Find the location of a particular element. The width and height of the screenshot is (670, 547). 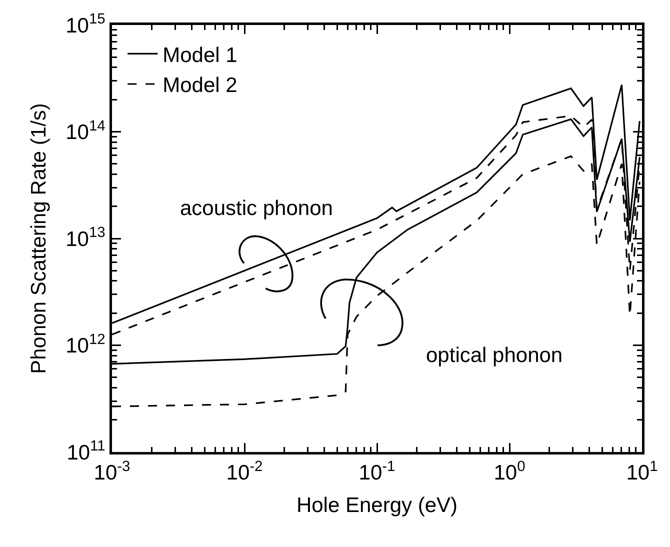

annotation: acoustic phonon is located at coordinates (256, 208).